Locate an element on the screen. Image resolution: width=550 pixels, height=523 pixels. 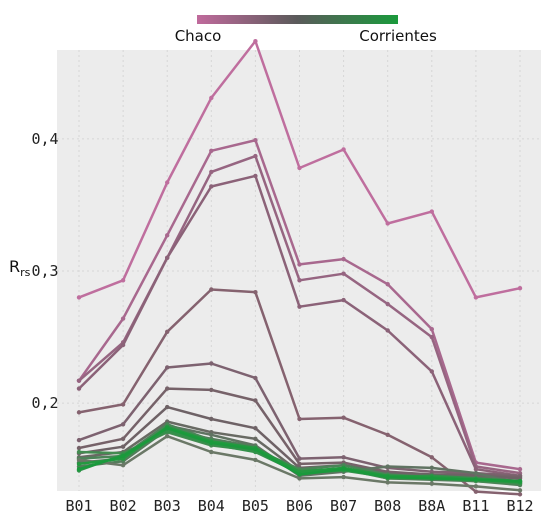
x-tick-label: B01 is located at coordinates (78, 506).